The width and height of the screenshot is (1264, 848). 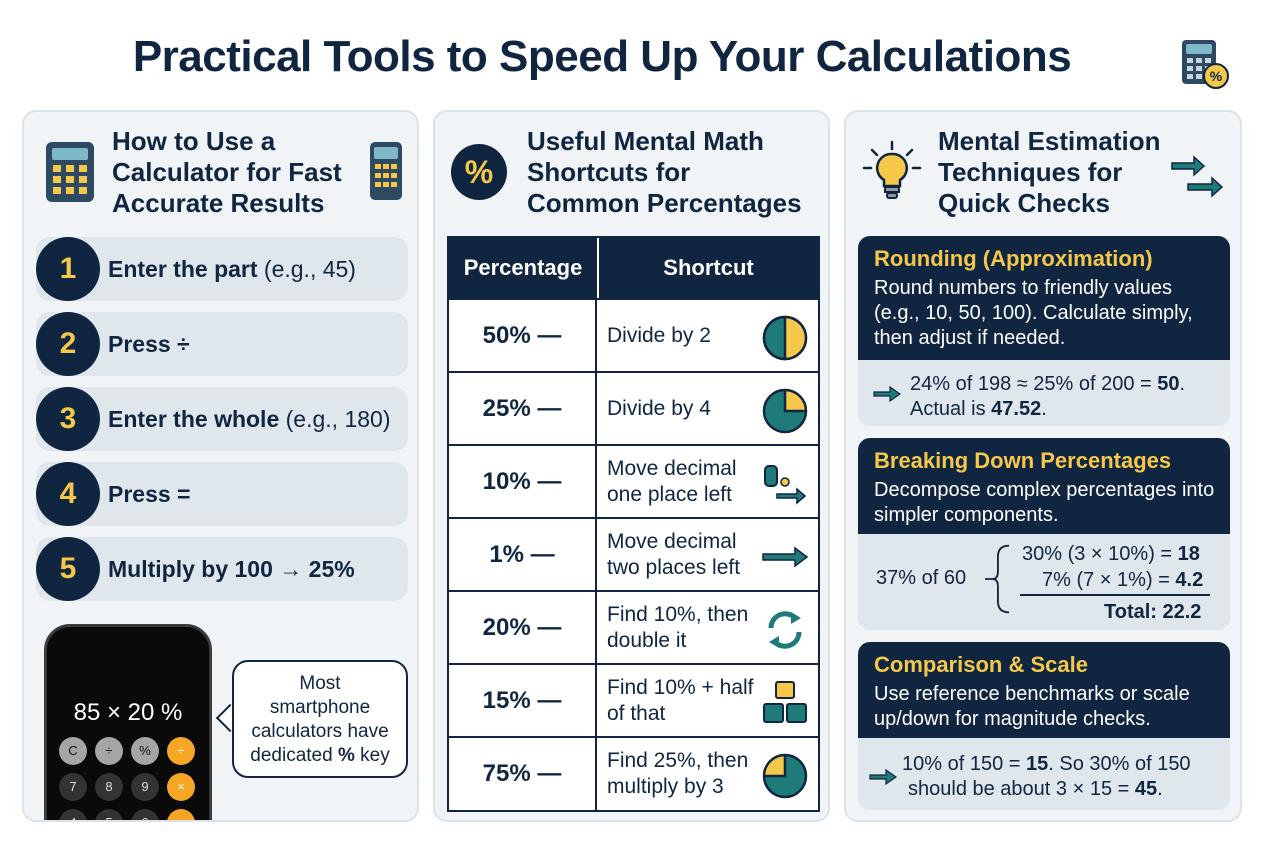 I want to click on smartphone-calculator: 85 × 20 % C ÷ % ÷ 7 8 9 × 4 5 6 −, so click(x=128, y=722).